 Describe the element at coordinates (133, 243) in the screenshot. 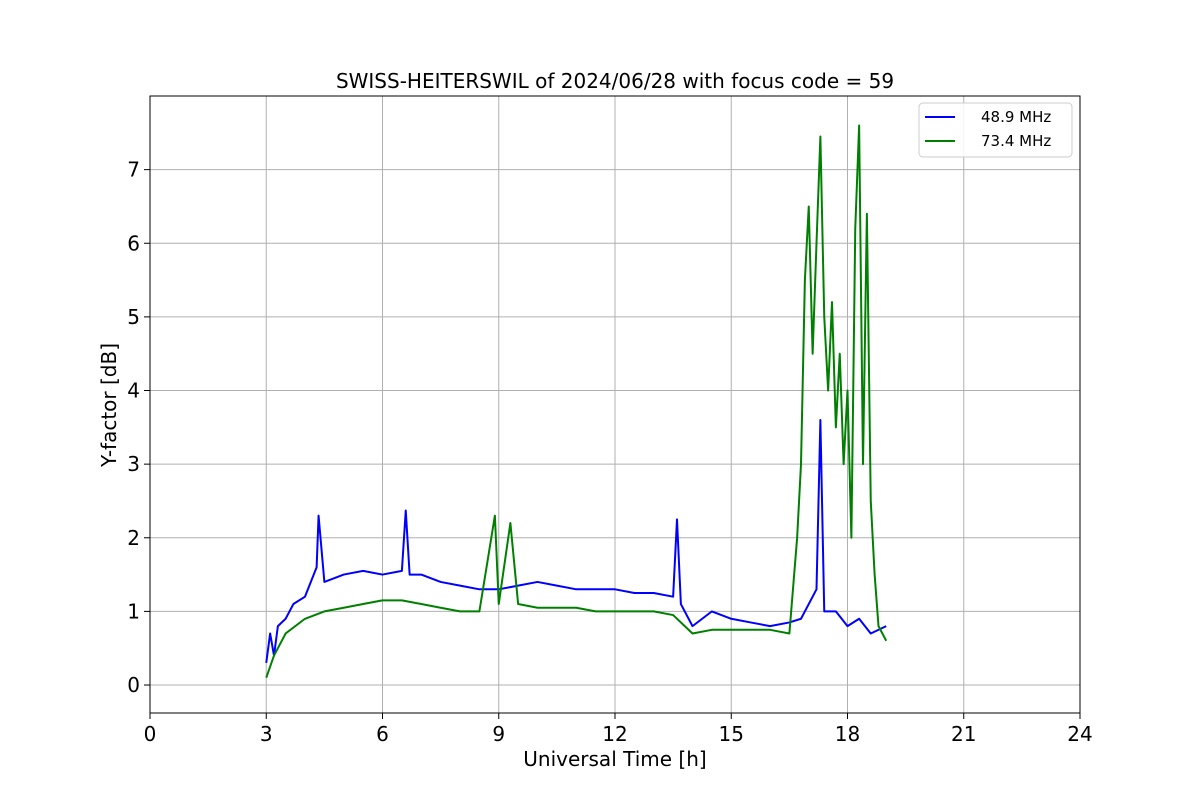

I see `y-tick-label-6: 6` at that location.